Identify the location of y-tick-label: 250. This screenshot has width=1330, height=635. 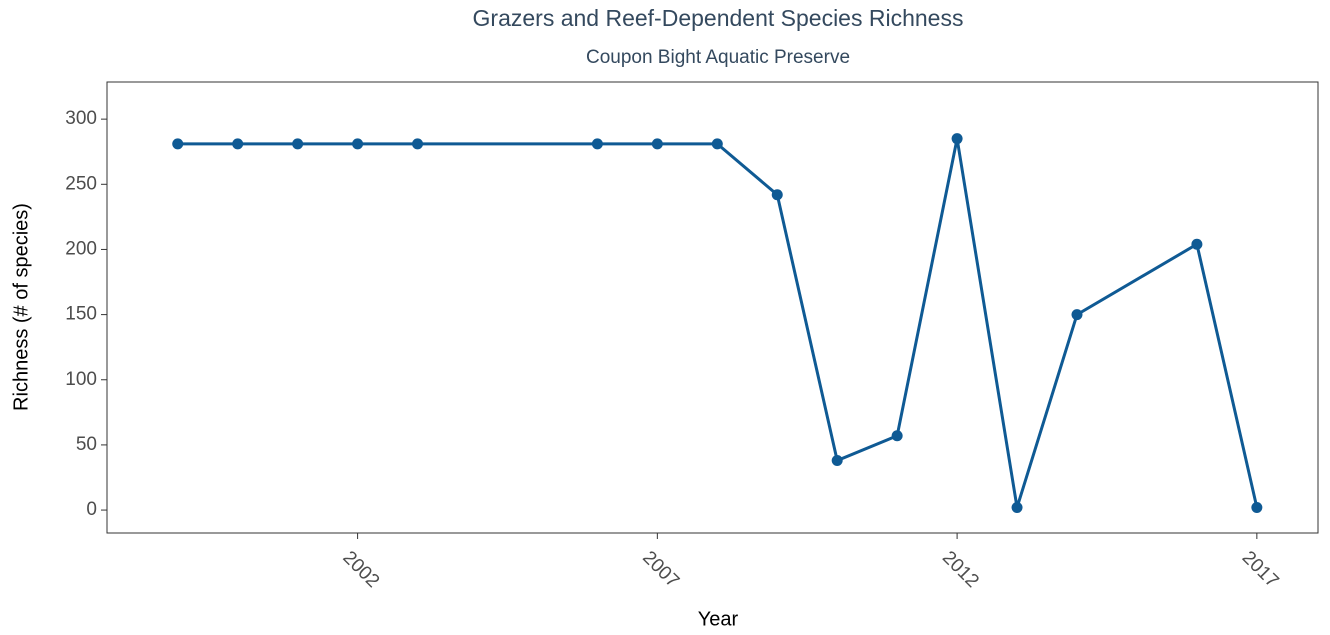
(81, 183).